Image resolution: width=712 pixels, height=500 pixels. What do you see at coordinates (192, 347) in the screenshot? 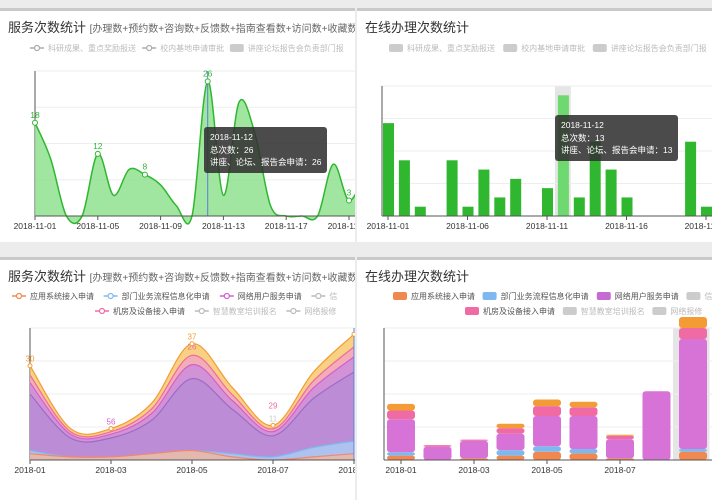
I see `data-label: 26` at bounding box center [192, 347].